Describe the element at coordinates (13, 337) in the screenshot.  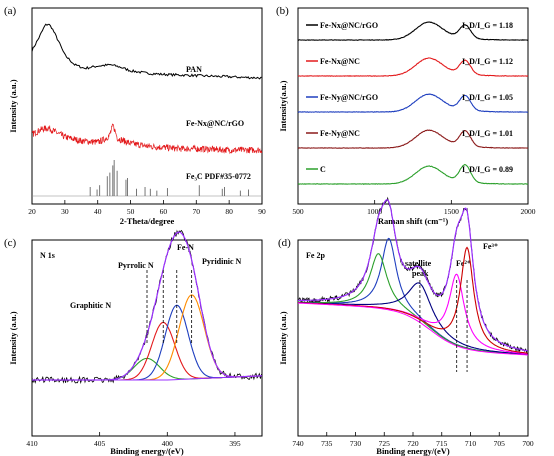
I see `panel-c-ylabel: Intensity (a.u.)` at that location.